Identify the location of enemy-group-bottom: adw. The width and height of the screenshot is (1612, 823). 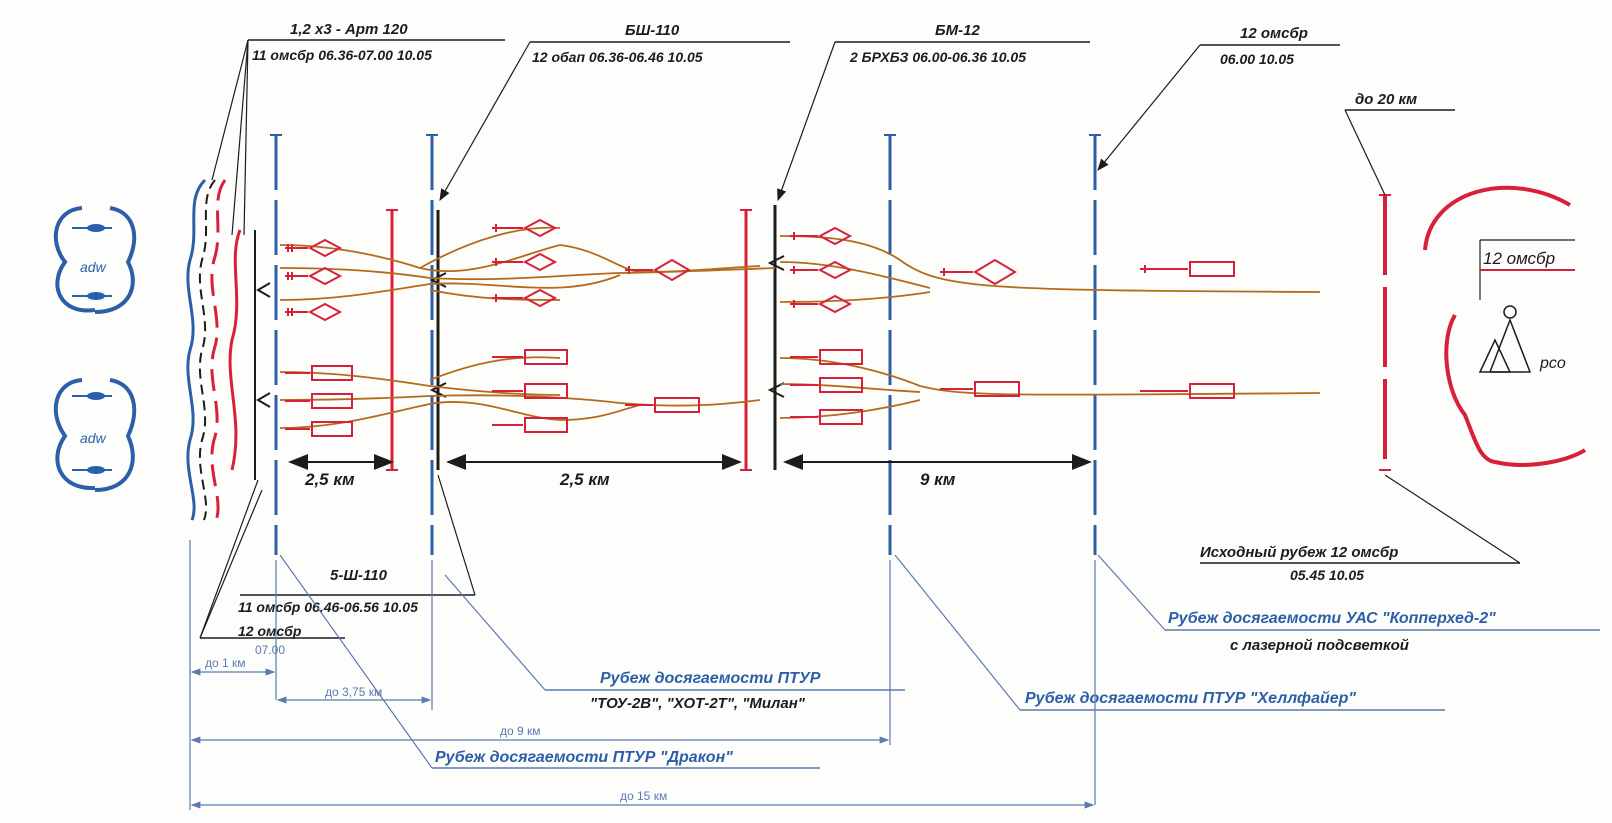
(95, 435).